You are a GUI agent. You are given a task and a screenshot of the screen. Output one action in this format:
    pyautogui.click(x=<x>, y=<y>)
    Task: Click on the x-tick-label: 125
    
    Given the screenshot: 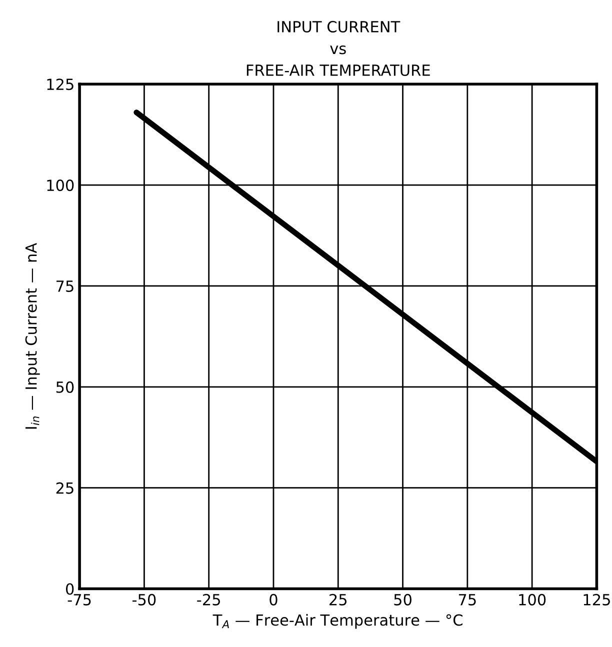 What is the action you would take?
    pyautogui.click(x=597, y=600)
    